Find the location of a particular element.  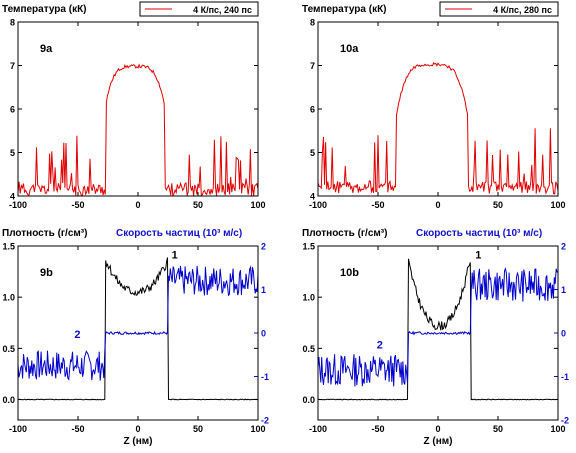

panel-label: 9a is located at coordinates (46, 49).